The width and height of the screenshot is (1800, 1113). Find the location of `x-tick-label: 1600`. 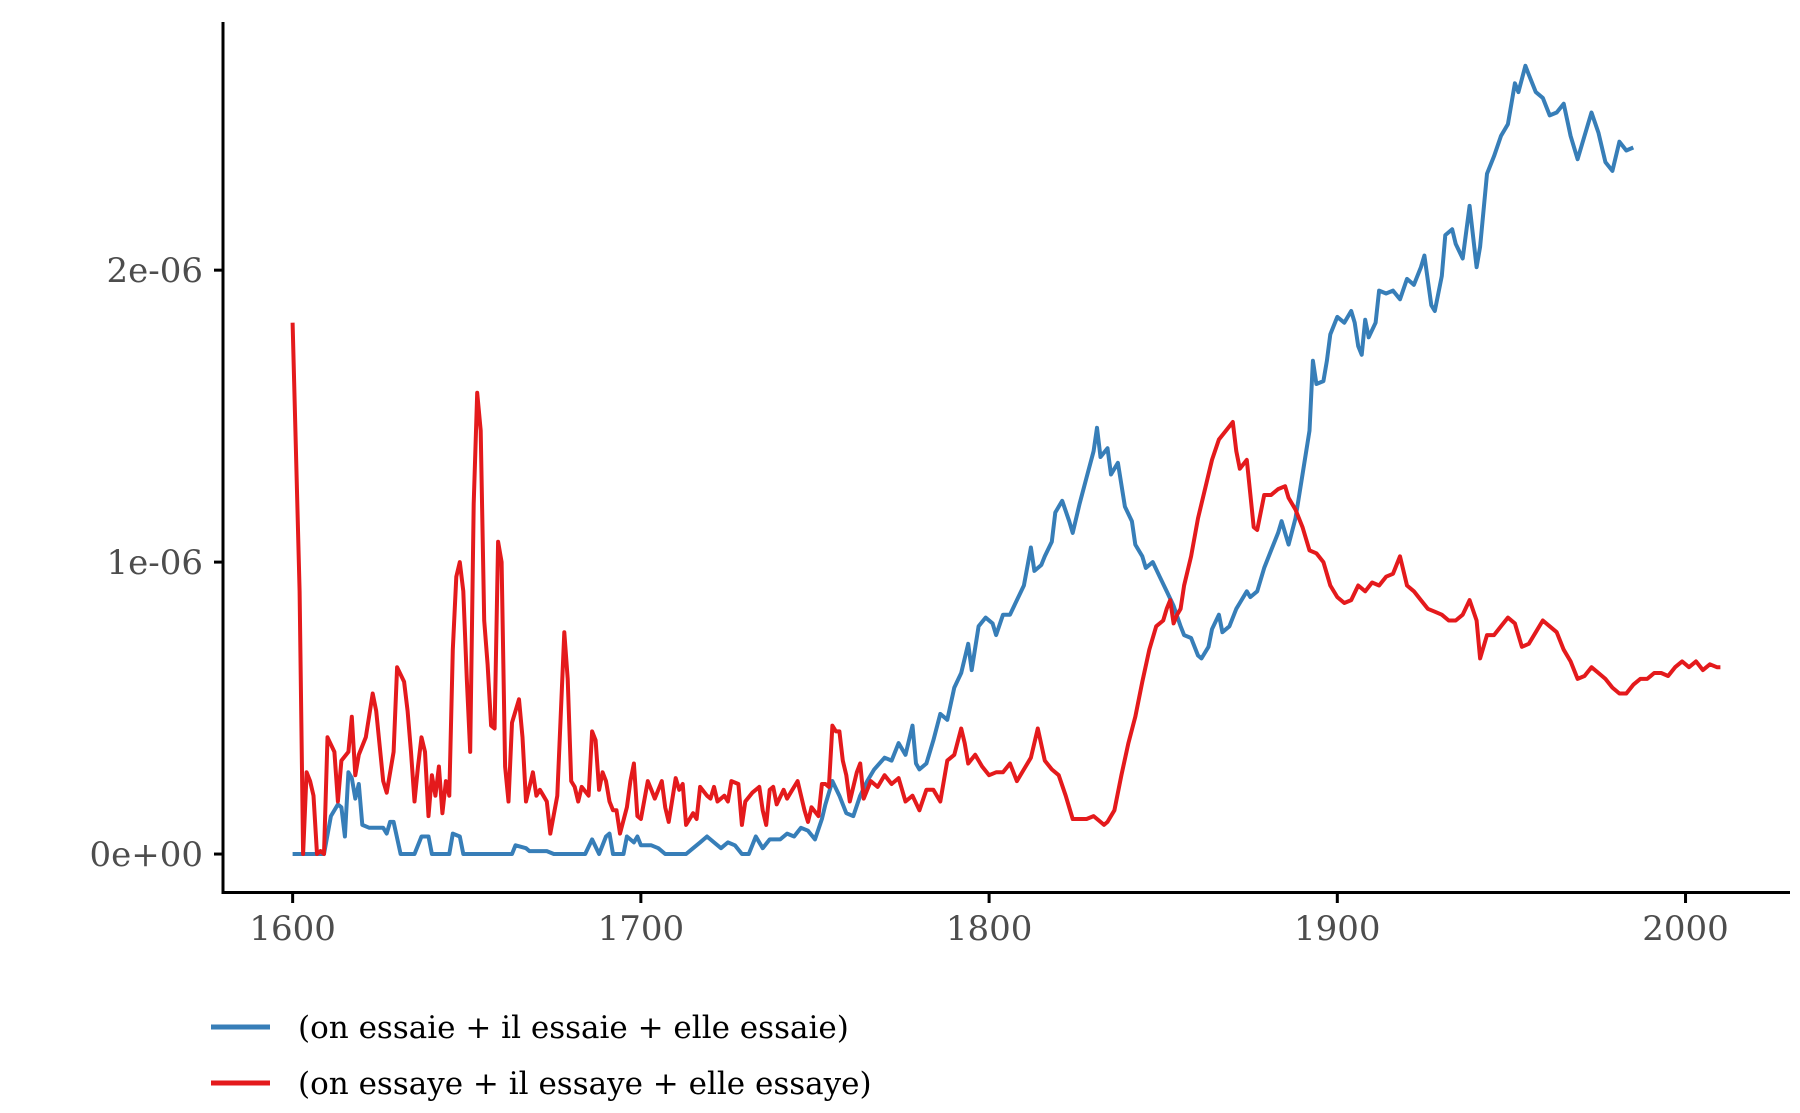

x-tick-label: 1600 is located at coordinates (292, 929).